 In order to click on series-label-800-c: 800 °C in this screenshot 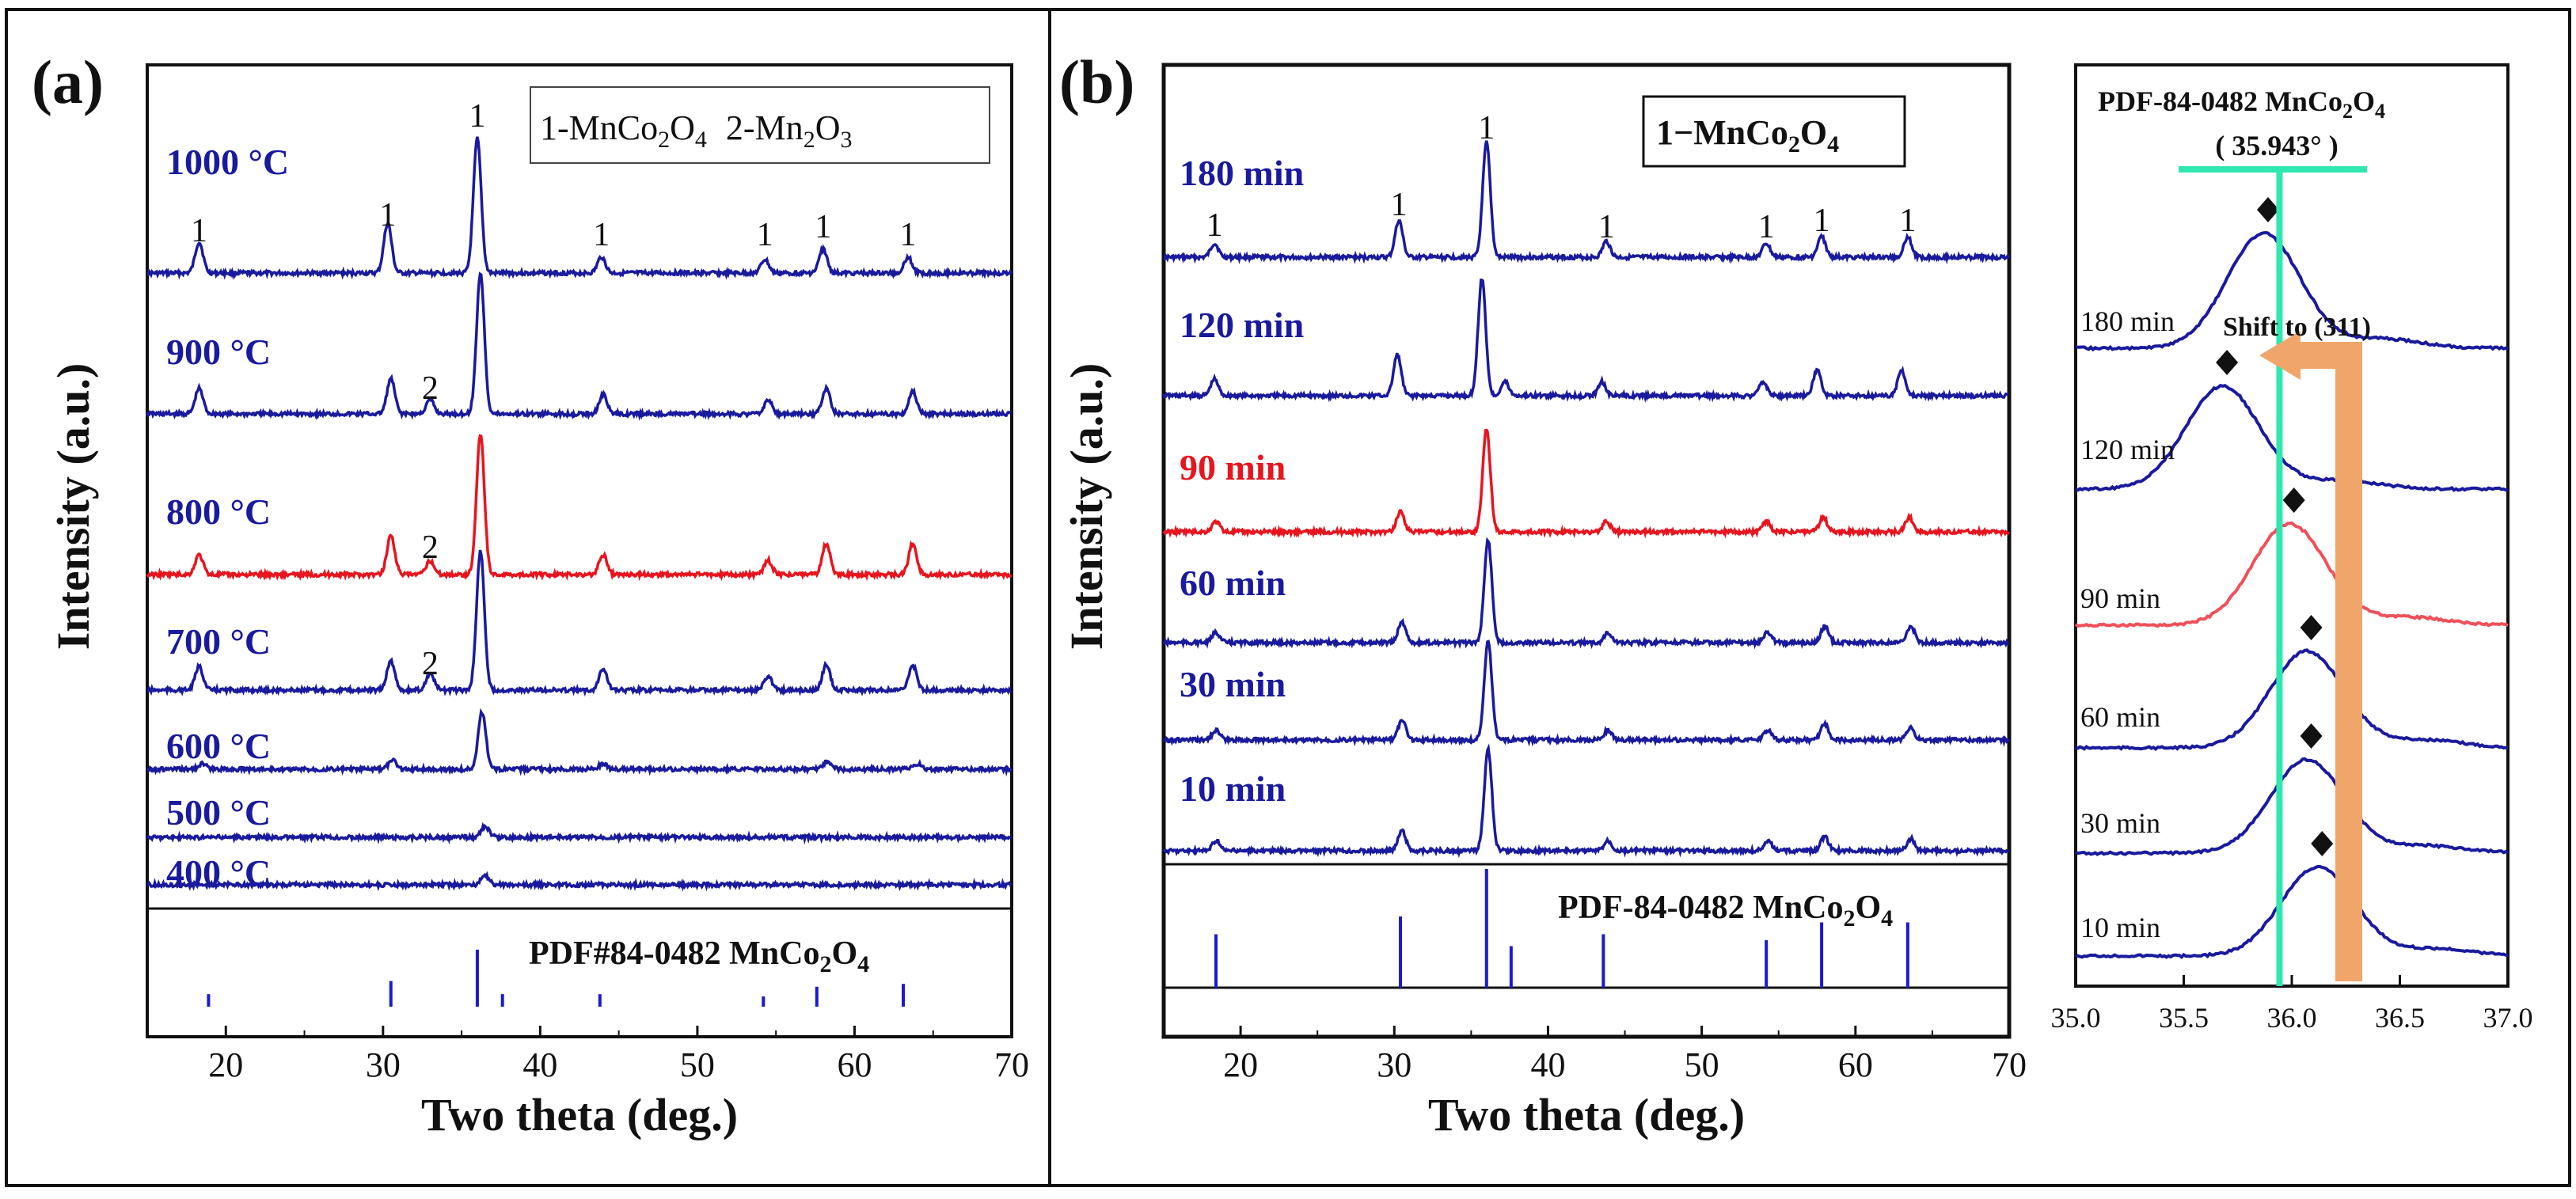, I will do `click(218, 511)`.